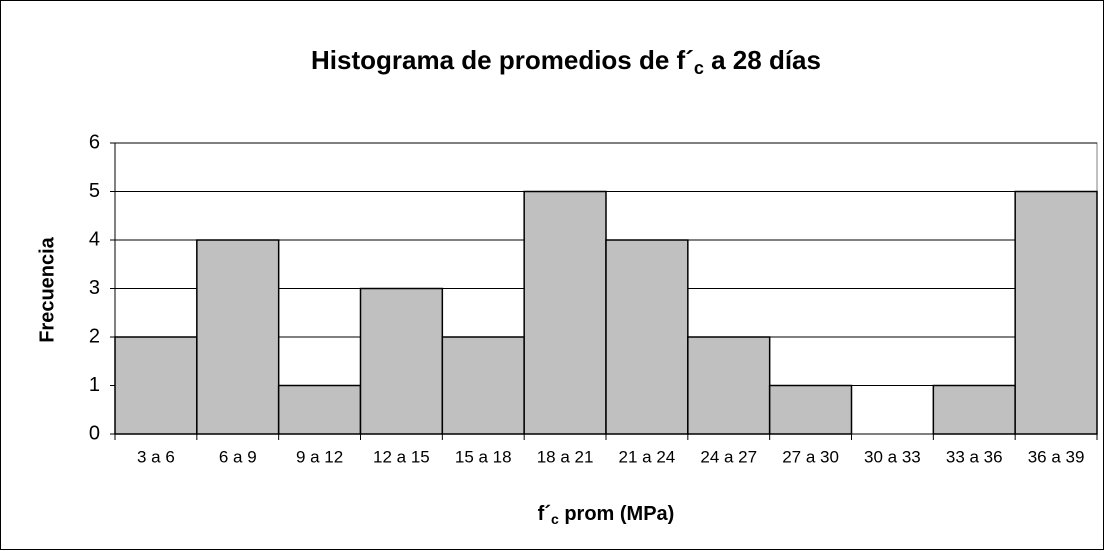 The image size is (1105, 551). Describe the element at coordinates (238, 456) in the screenshot. I see `x-tick-label: 6 a 9` at that location.